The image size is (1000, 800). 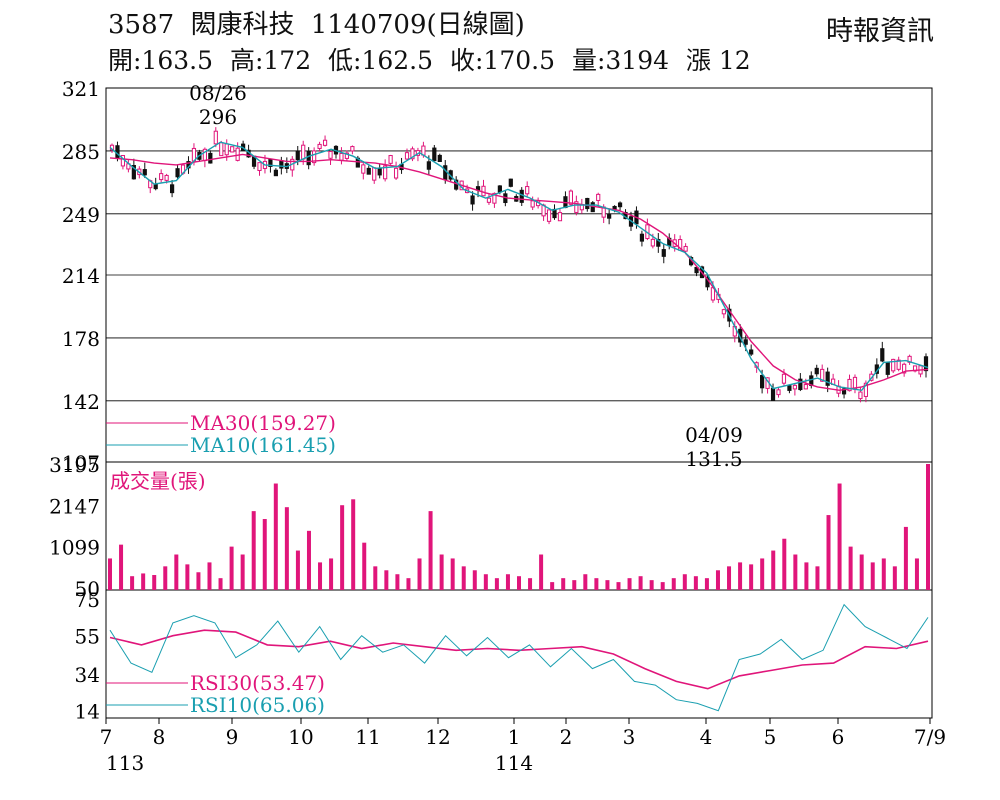 What do you see at coordinates (270, 60) in the screenshot?
I see `quote-high: 高:172` at bounding box center [270, 60].